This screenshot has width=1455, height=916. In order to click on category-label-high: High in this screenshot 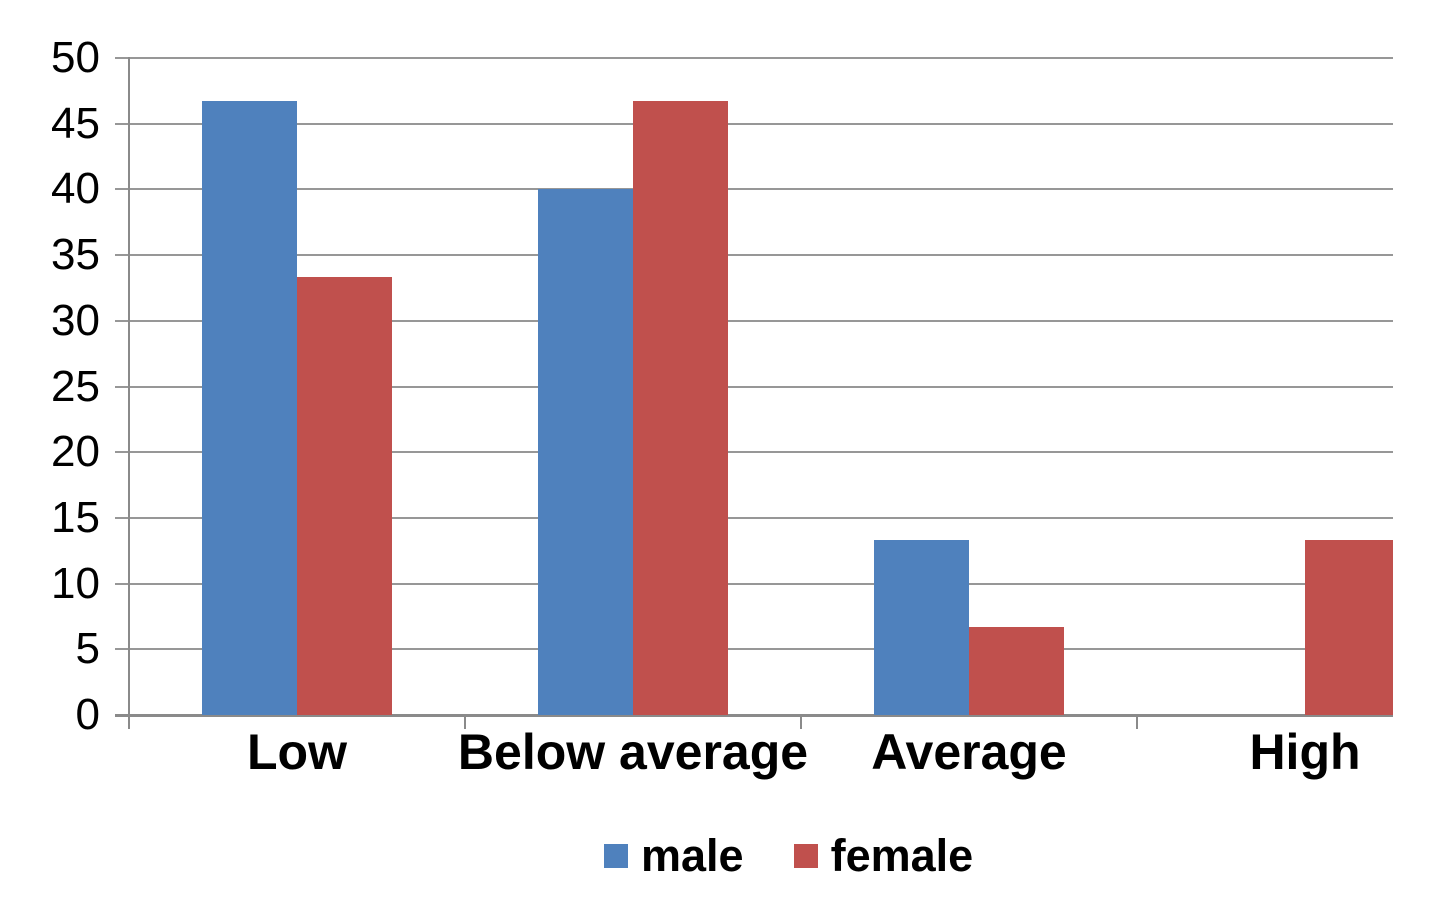, I will do `click(1305, 752)`.